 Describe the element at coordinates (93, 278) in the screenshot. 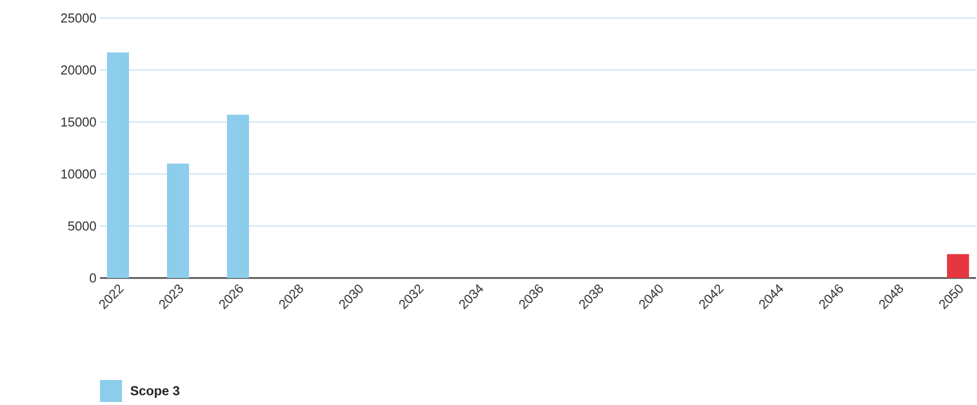

I see `y-tick-label: 0` at that location.